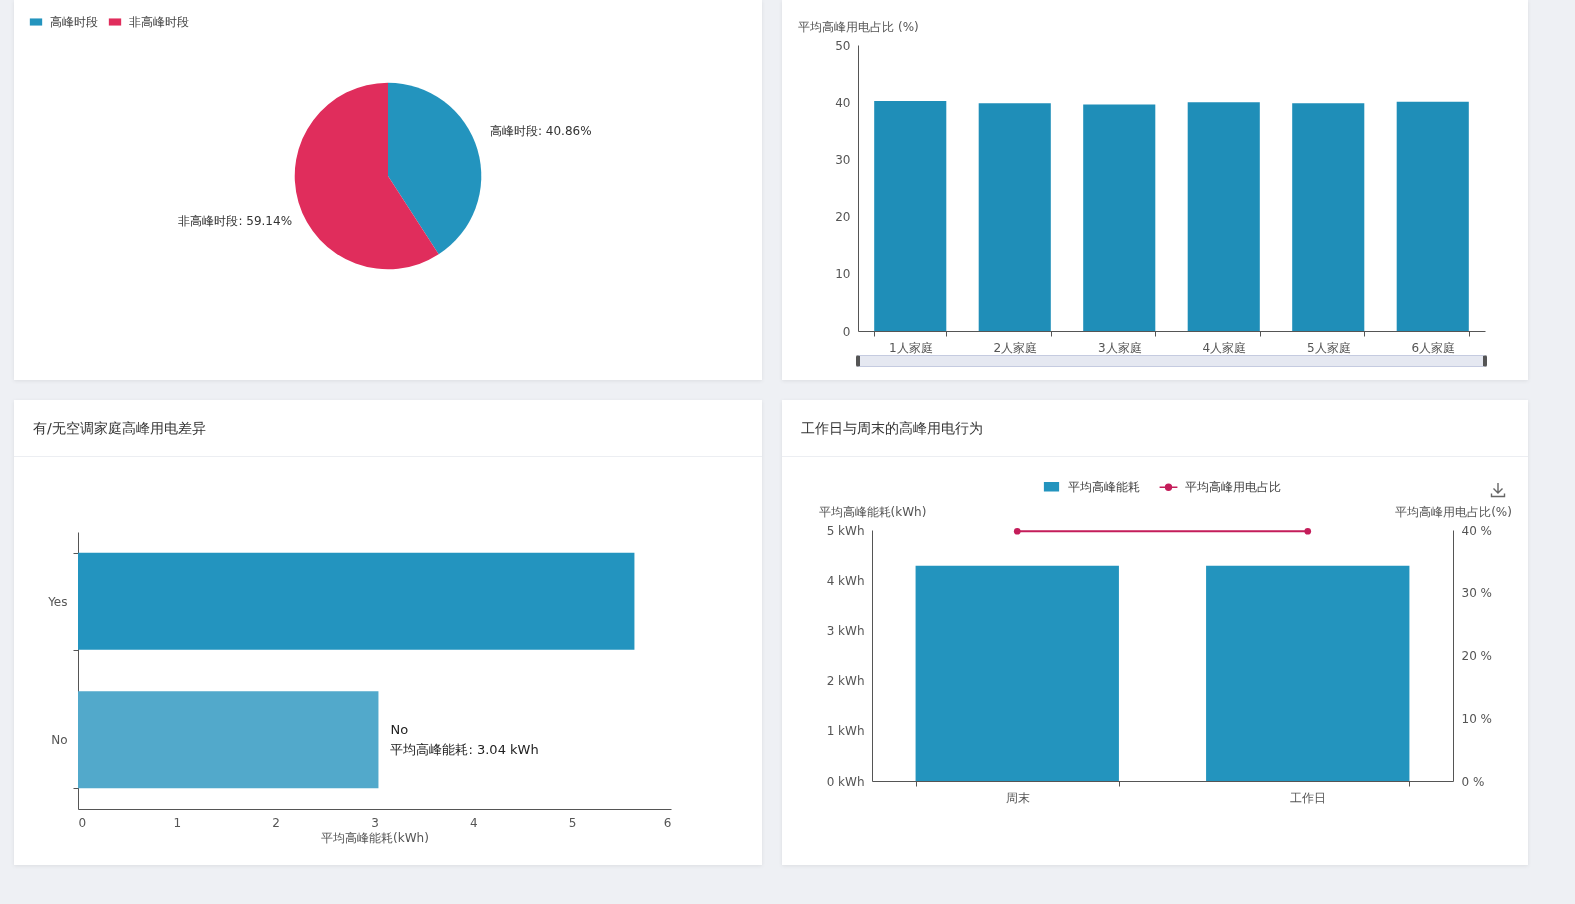  I want to click on x-tick-label: 6, so click(667, 822).